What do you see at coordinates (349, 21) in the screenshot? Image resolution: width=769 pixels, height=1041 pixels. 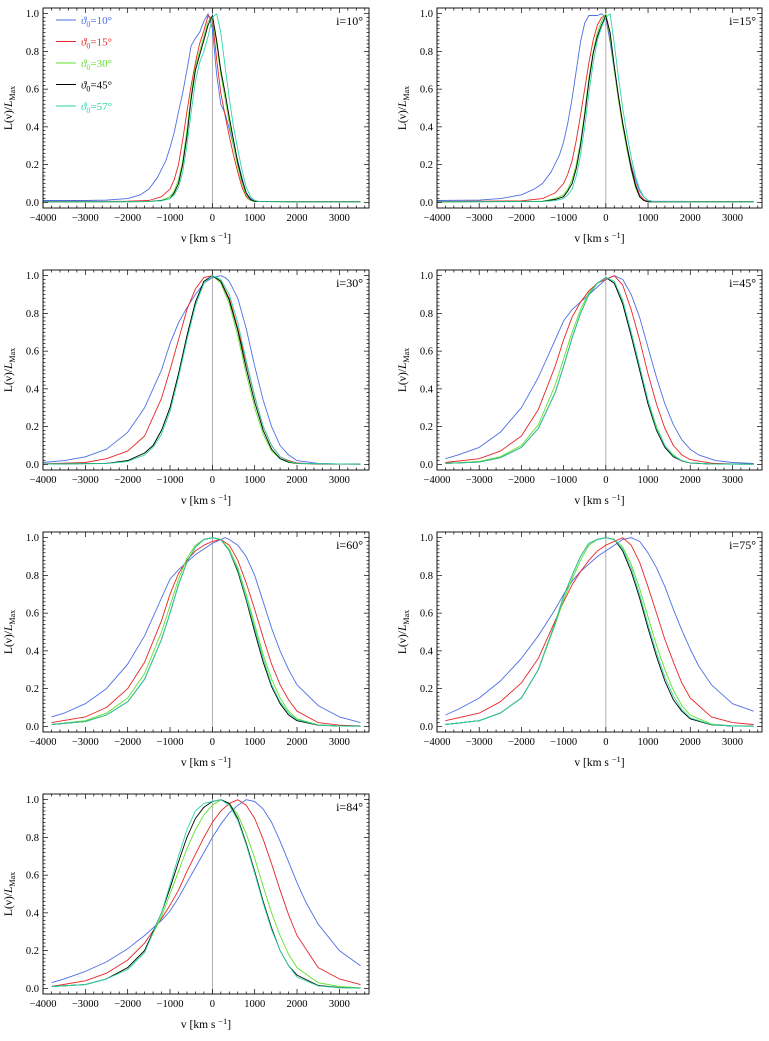 I see `panel-label: i=10°` at bounding box center [349, 21].